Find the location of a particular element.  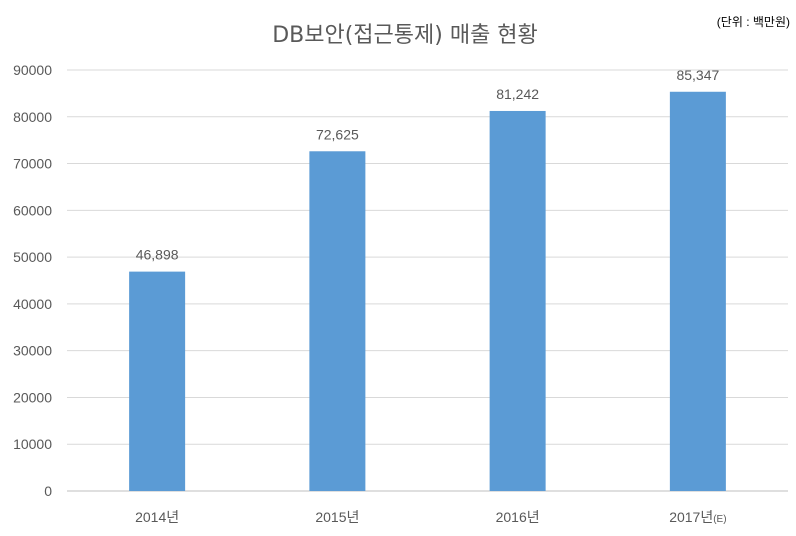

x-tick-suffix: (E) is located at coordinates (719, 519).